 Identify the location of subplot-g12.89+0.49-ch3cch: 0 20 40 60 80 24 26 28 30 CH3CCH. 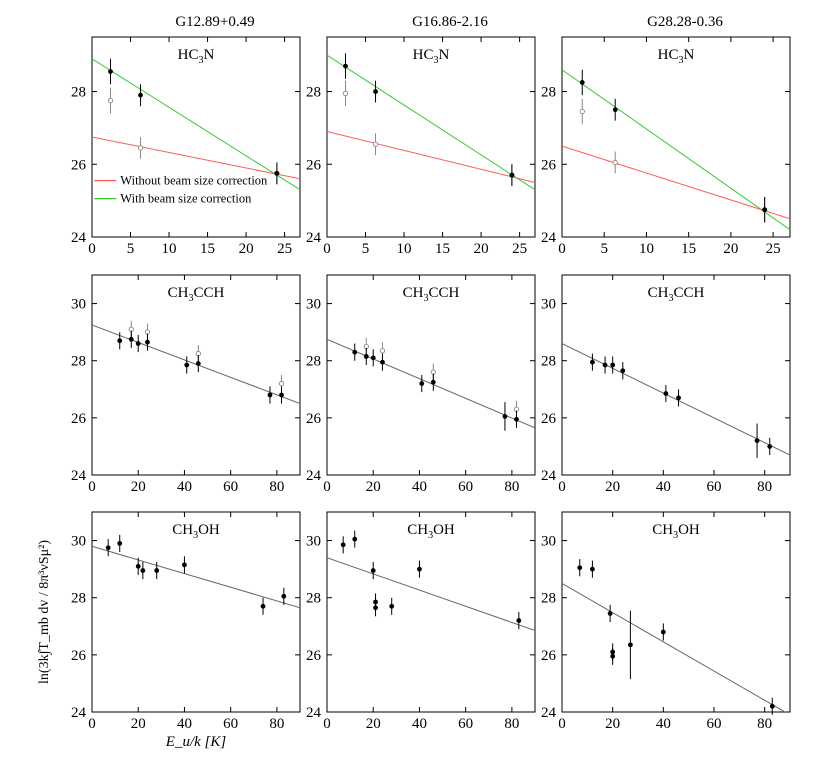
(186, 384).